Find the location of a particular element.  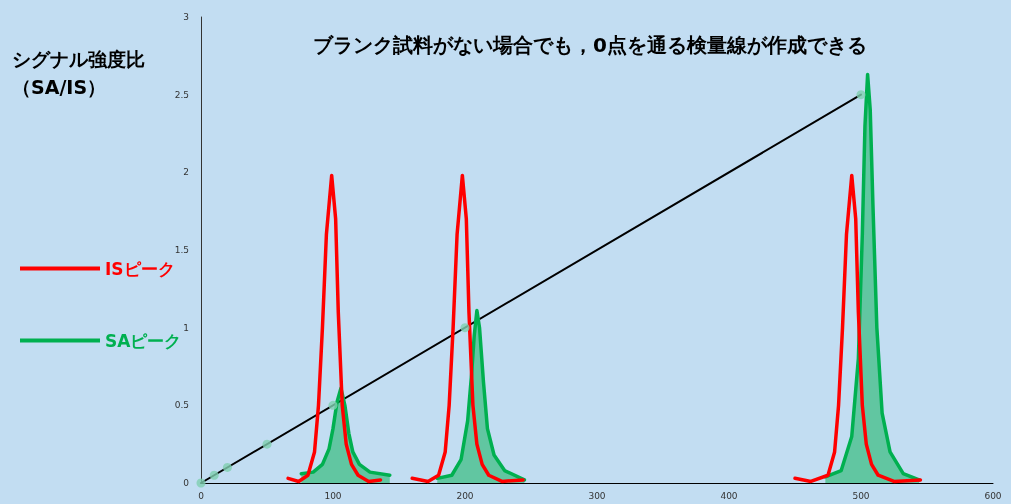

x-tick-label: 500 is located at coordinates (861, 495).